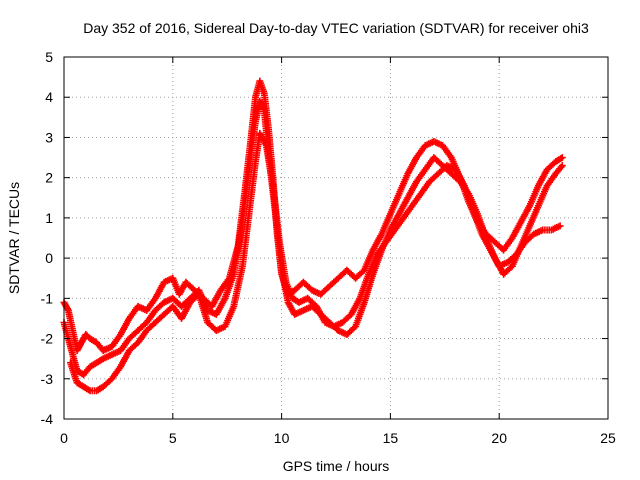  I want to click on y-tick-label: 1, so click(49, 218).